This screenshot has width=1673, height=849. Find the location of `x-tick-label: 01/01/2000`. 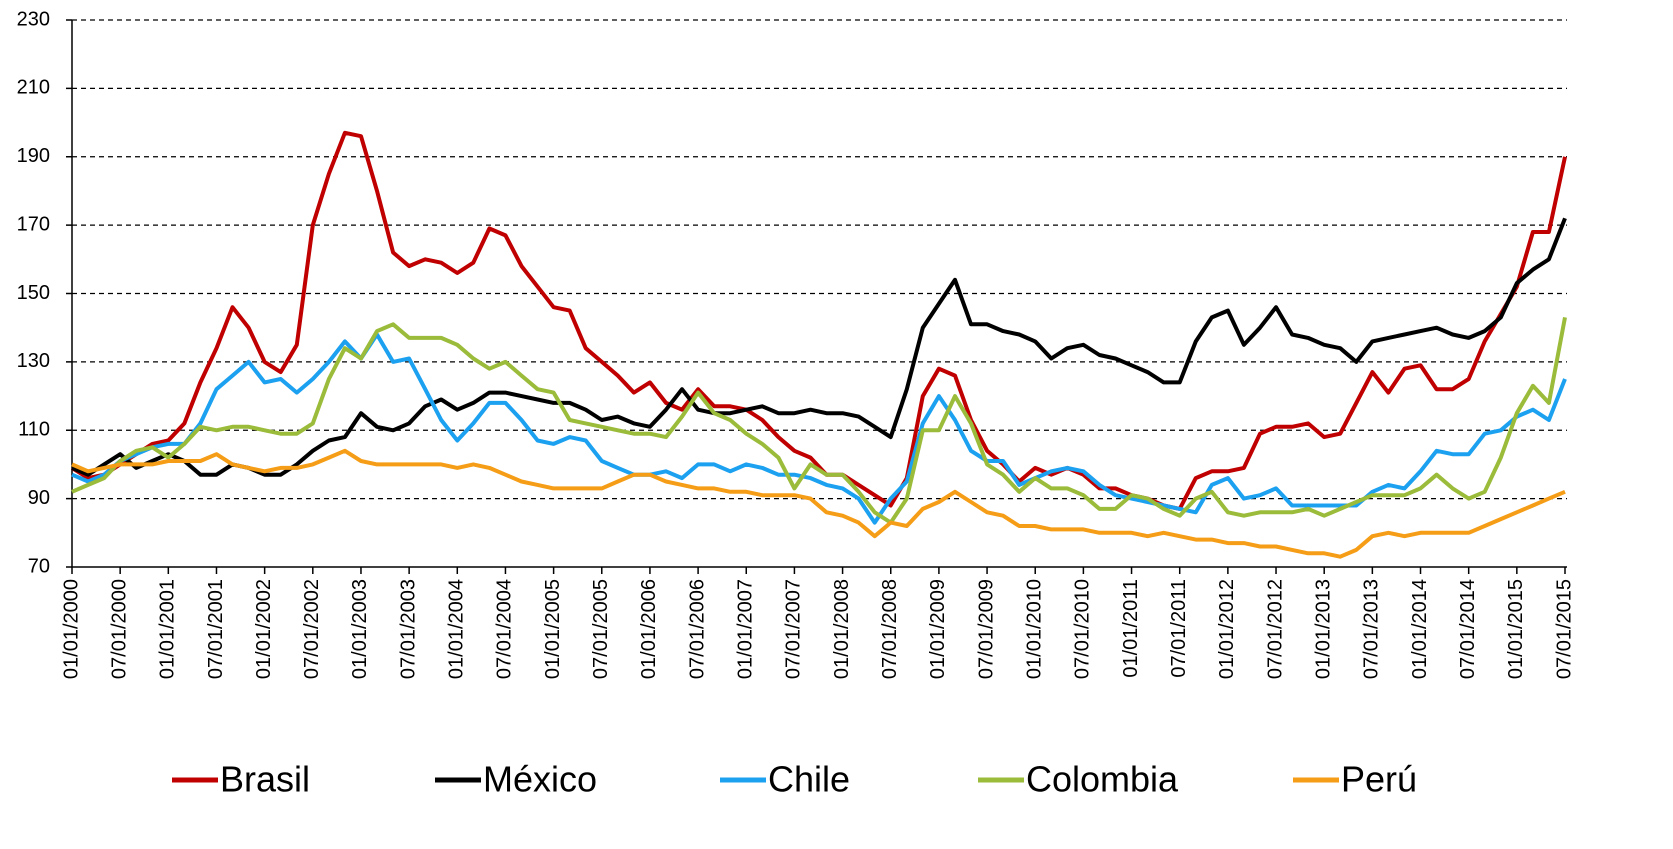

x-tick-label: 01/01/2000 is located at coordinates (71, 629).